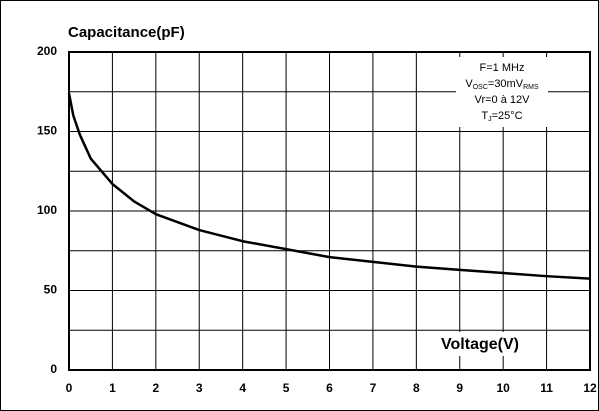 The height and width of the screenshot is (411, 599). What do you see at coordinates (480, 87) in the screenshot?
I see `annotation-subscript: OSC` at bounding box center [480, 87].